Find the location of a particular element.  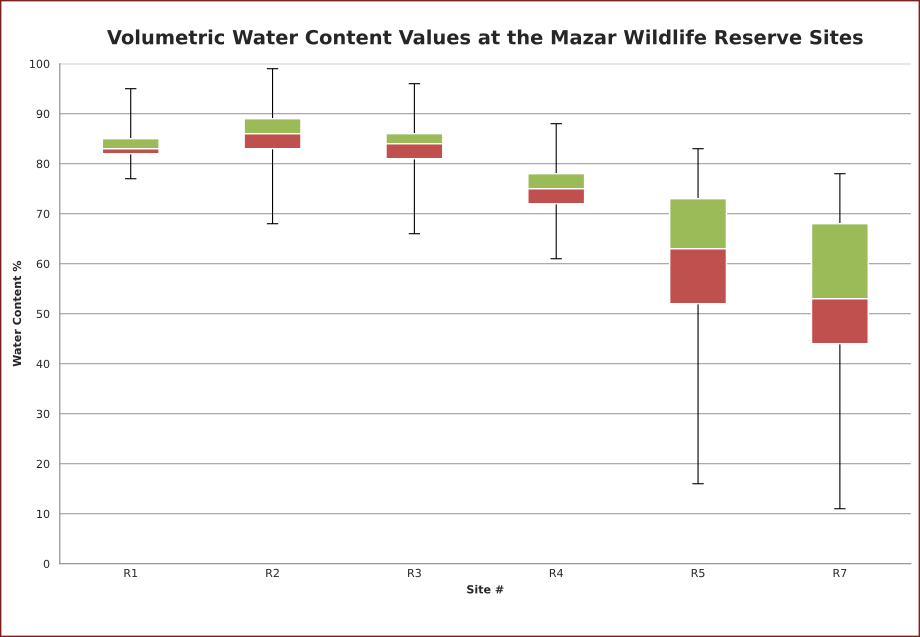

x-tick-label: R2 is located at coordinates (272, 573).